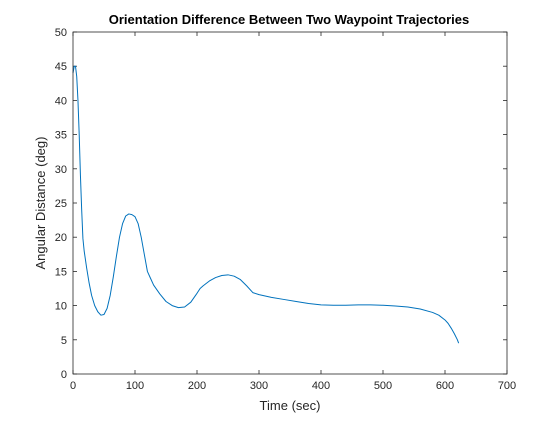 This screenshot has height=425, width=560. Describe the element at coordinates (64, 375) in the screenshot. I see `y-tick-label: 0` at that location.